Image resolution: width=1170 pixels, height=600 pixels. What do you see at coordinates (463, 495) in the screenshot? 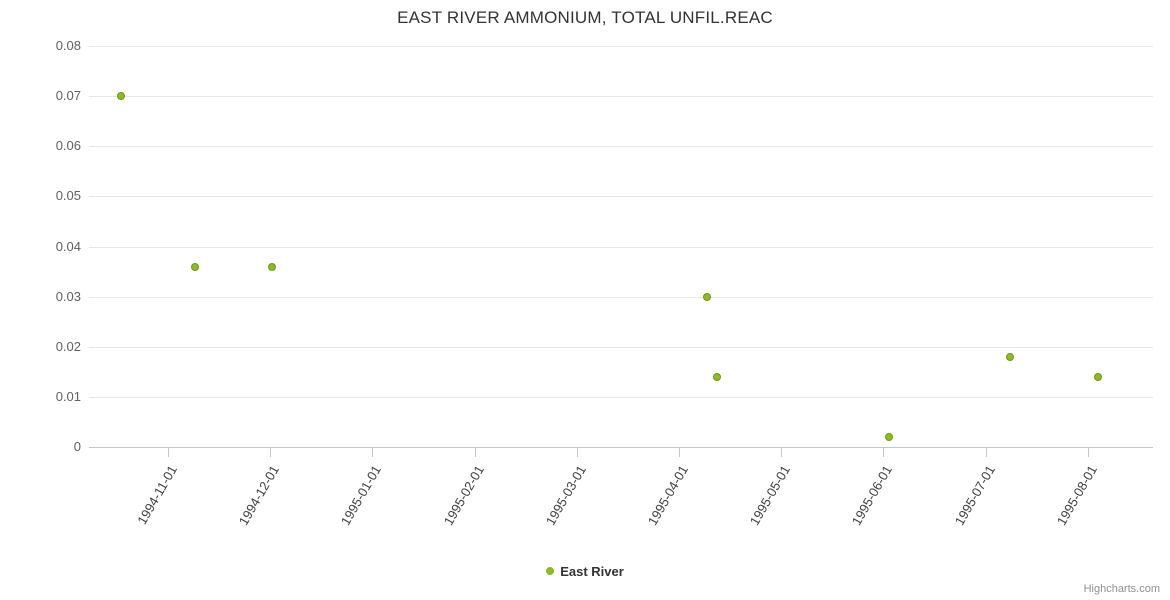
I see `x-axis-tick-label: 1995-02-01` at bounding box center [463, 495].